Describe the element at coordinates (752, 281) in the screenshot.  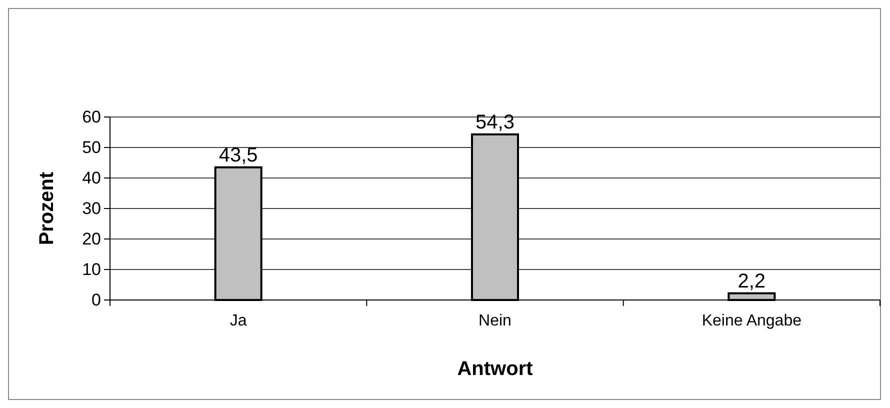
I see `data-label: 2,2` at that location.